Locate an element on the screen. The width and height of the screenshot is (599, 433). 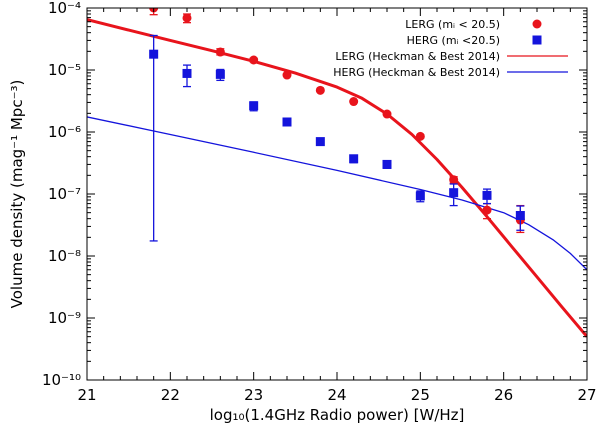
y-tick-label: 10⁻⁴ is located at coordinates (64, 8).